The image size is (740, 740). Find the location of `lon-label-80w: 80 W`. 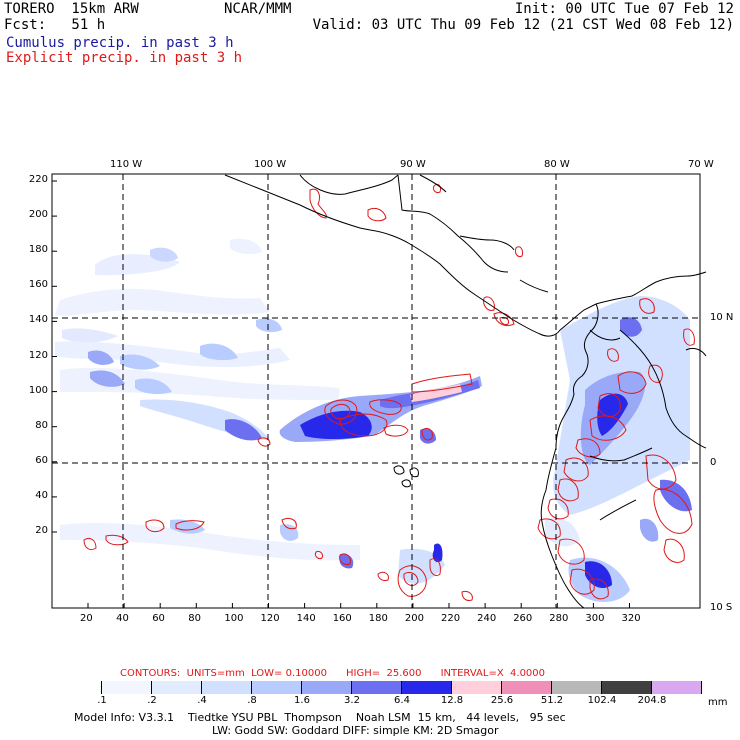

lon-label-80w: 80 W is located at coordinates (557, 164).